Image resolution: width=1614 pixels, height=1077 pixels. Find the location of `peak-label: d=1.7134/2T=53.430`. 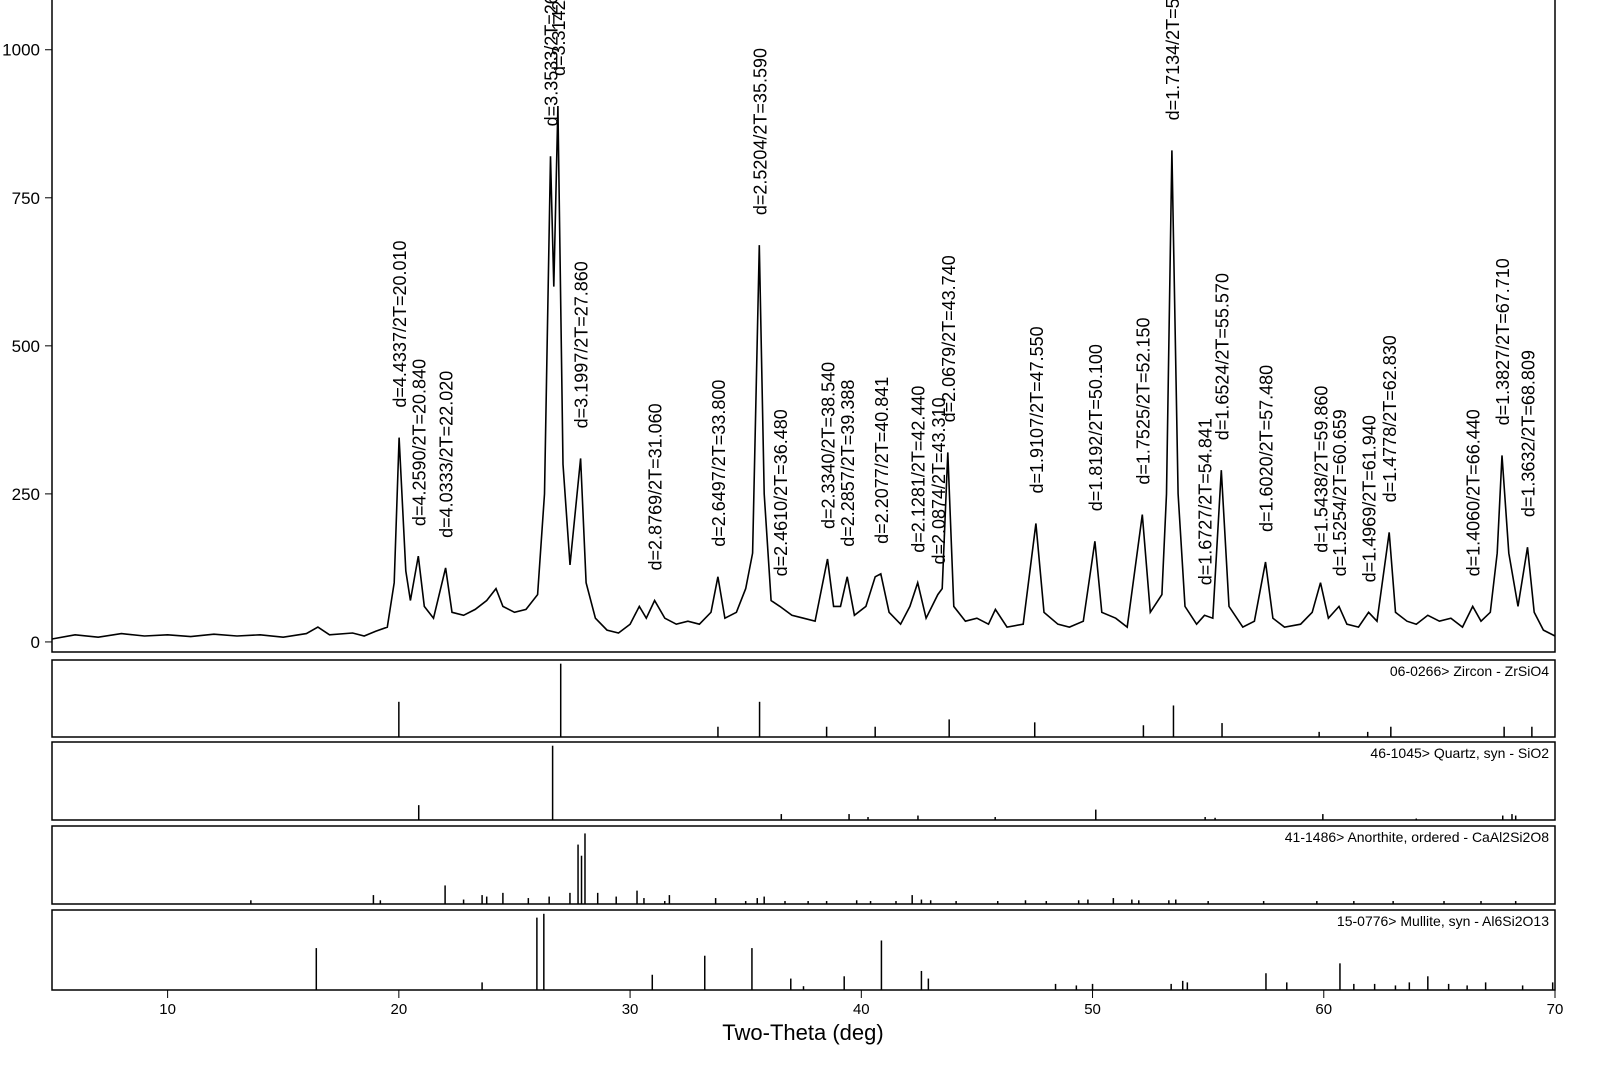

peak-label: d=1.7134/2T=53.430 is located at coordinates (1173, 60).